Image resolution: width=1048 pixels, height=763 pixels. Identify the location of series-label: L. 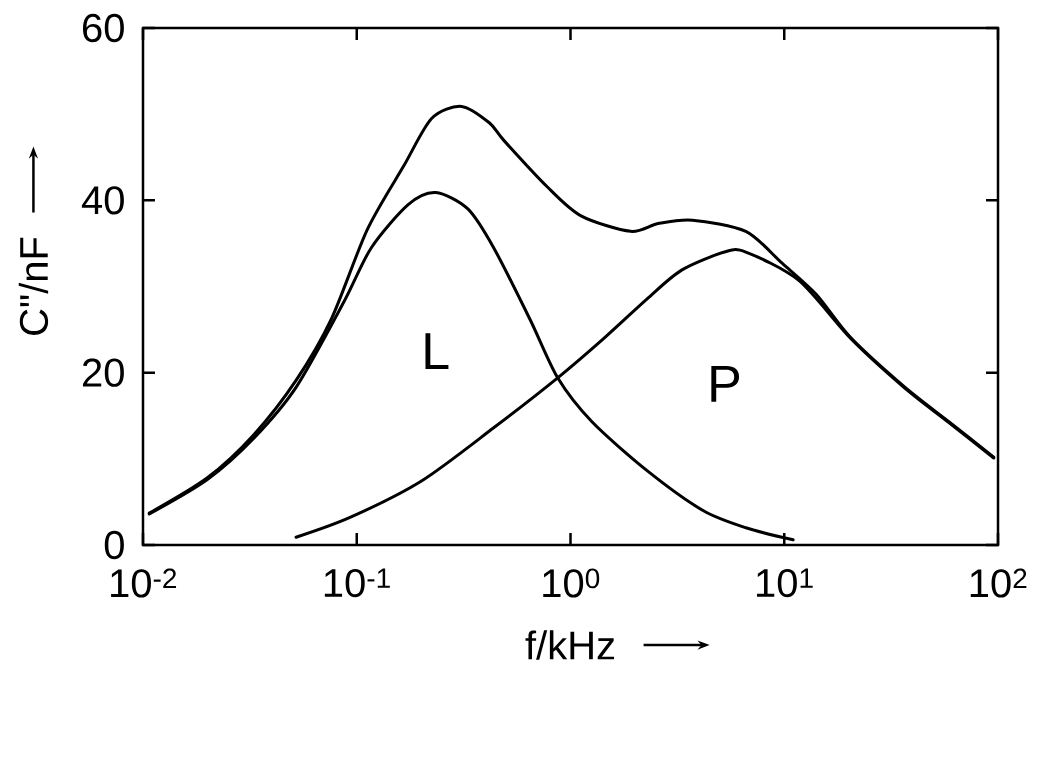
(437, 351).